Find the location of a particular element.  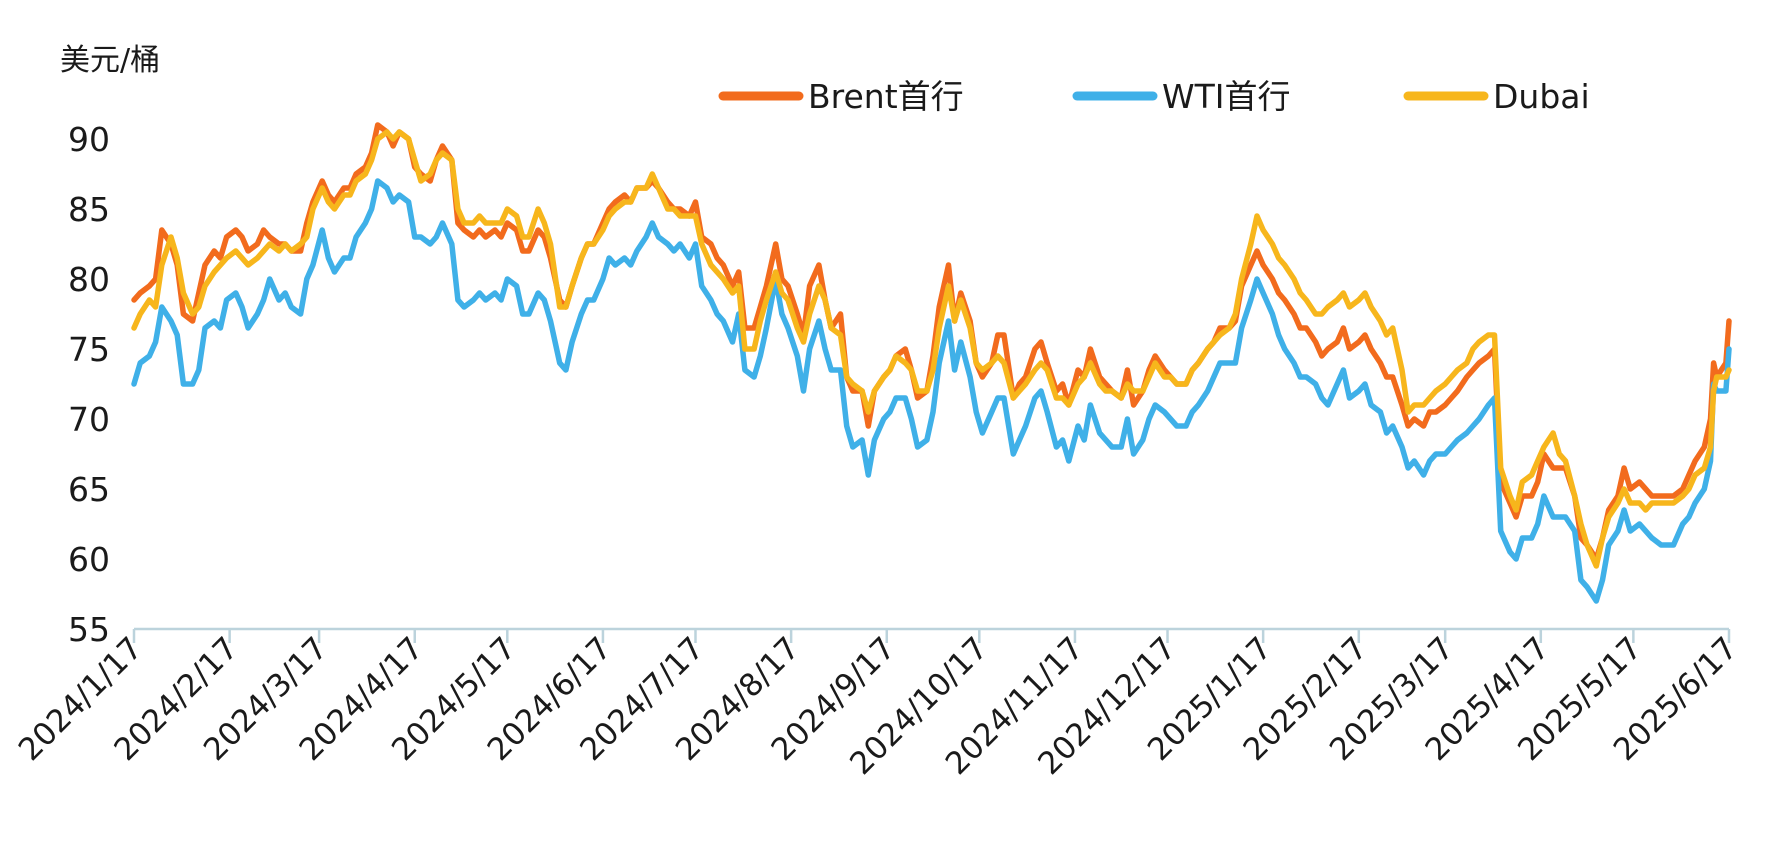

y-tick-label: 65 is located at coordinates (89, 489).